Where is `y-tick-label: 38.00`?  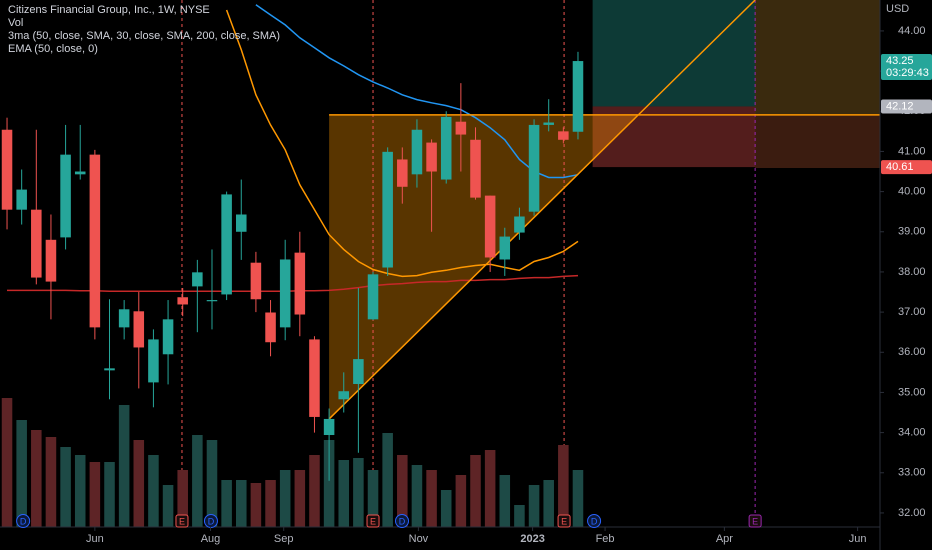
y-tick-label: 38.00 is located at coordinates (912, 272).